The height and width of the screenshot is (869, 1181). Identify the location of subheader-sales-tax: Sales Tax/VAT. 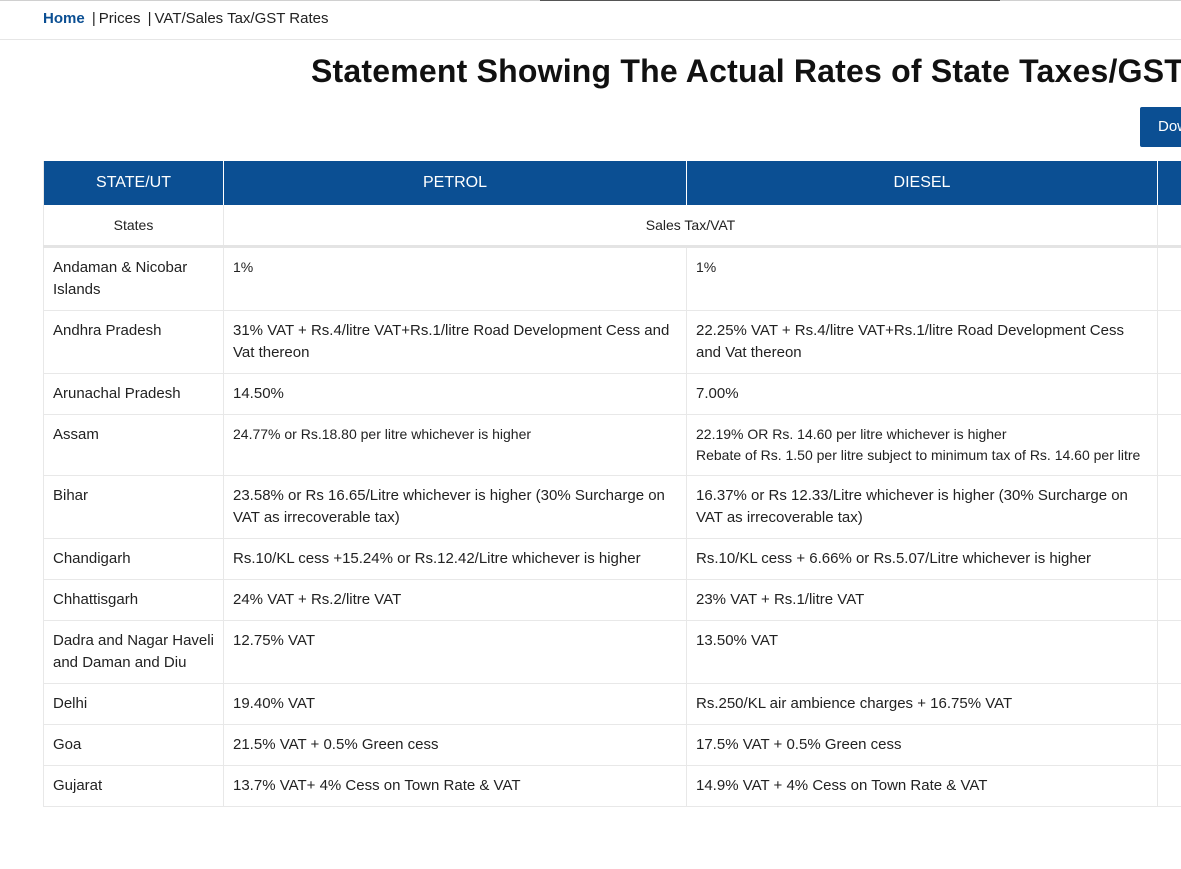
(690, 226).